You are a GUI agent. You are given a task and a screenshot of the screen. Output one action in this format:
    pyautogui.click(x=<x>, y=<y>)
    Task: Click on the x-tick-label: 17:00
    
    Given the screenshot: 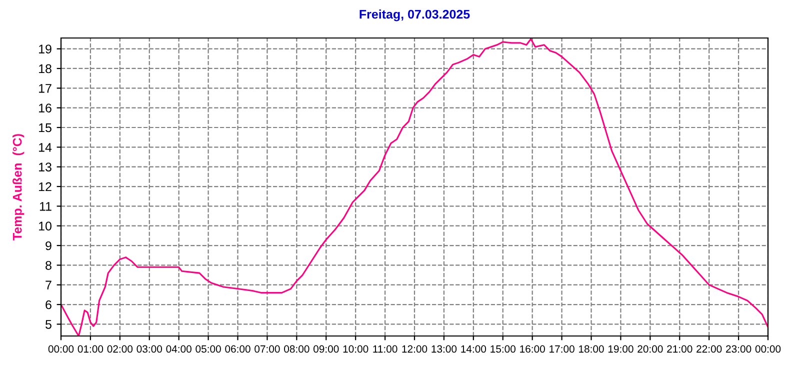 What is the action you would take?
    pyautogui.click(x=562, y=349)
    